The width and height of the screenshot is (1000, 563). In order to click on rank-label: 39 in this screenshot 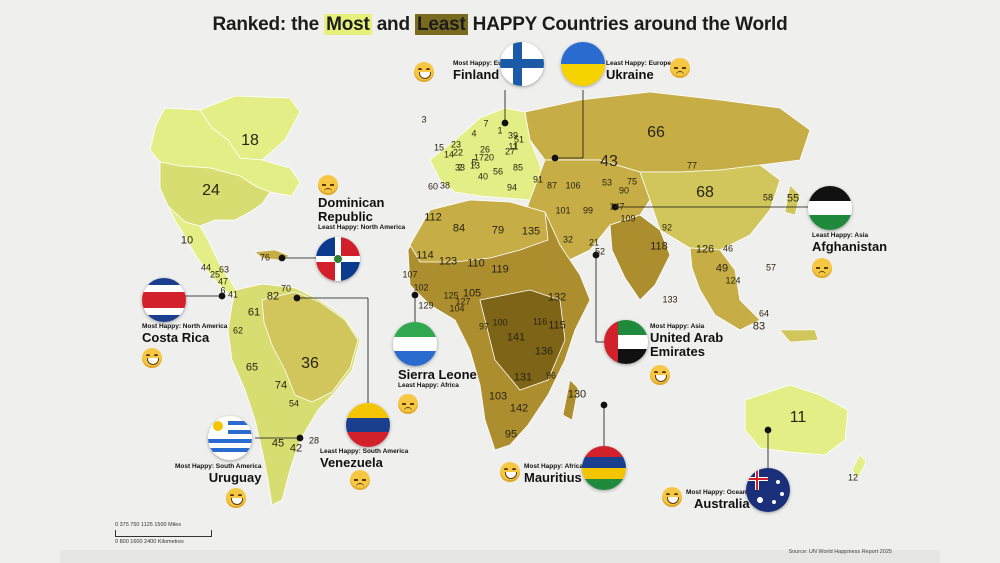, I will do `click(513, 135)`.